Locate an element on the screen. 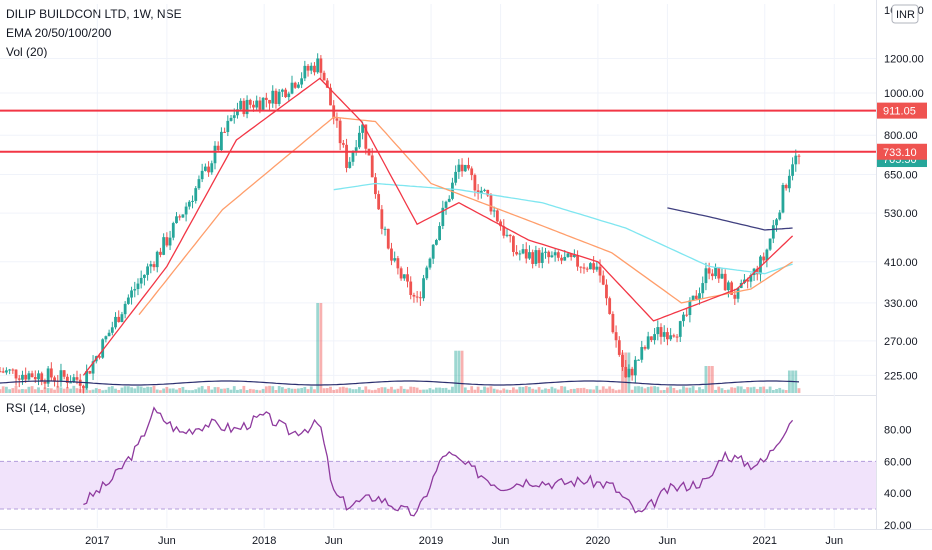  rsi-tick-label: 20.00 is located at coordinates (898, 526).